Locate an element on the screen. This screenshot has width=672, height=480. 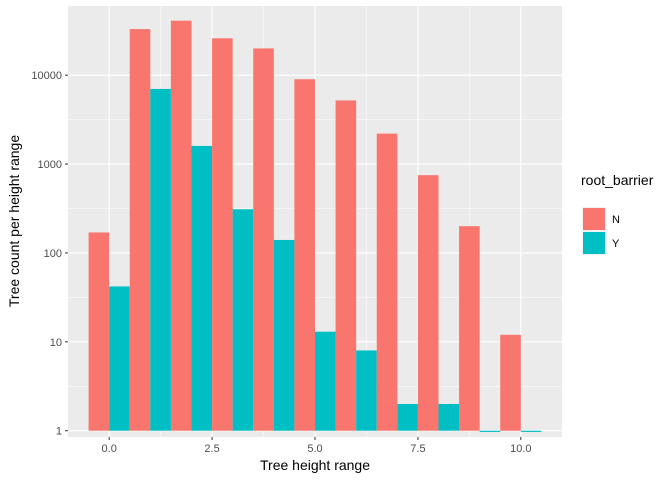
y-axis-title: Tree count per height range is located at coordinates (14, 221).